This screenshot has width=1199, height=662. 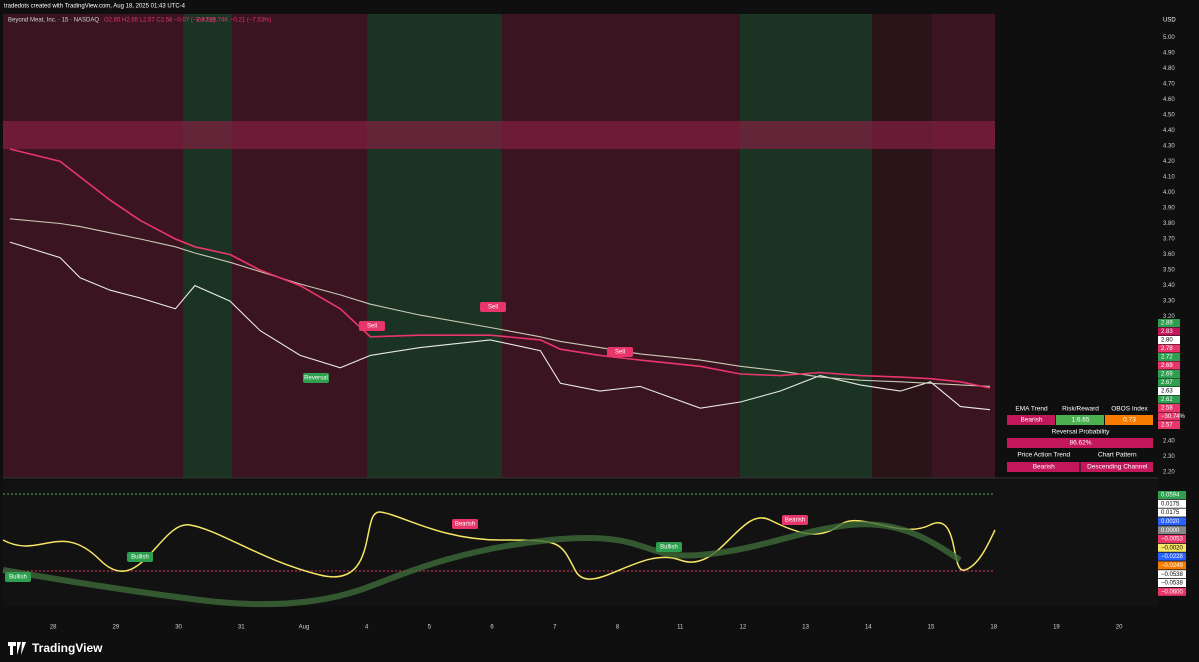 I want to click on y-tick-label: 3.60, so click(x=1169, y=255).